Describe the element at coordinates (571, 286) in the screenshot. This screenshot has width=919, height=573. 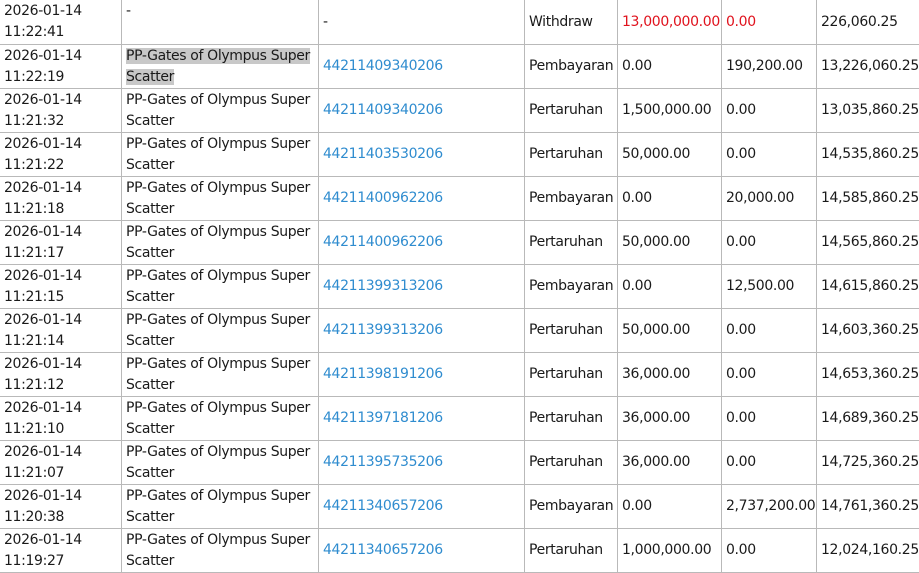
I see `type-text: Pembayaran` at that location.